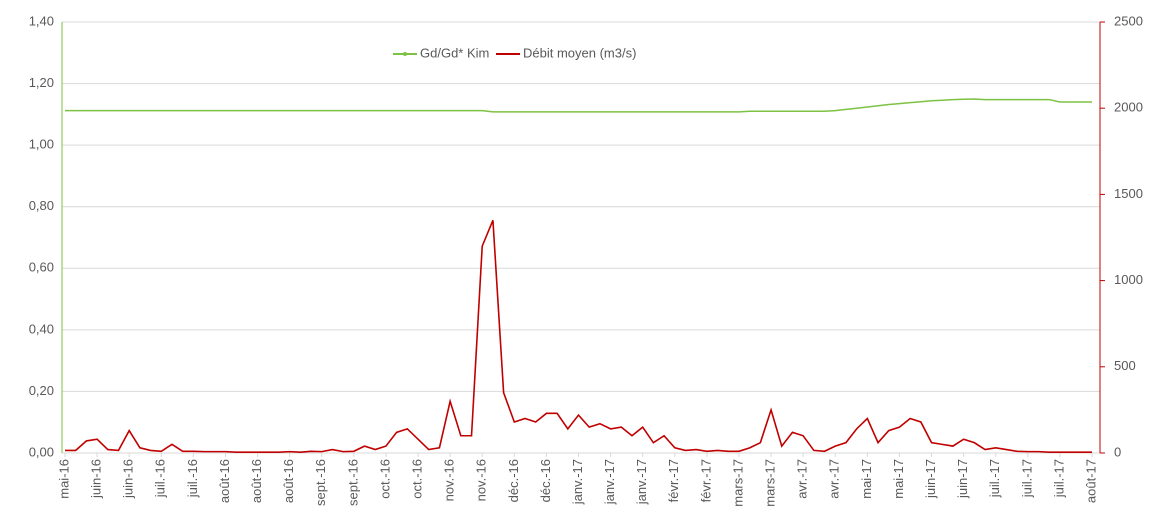 The width and height of the screenshot is (1157, 524). I want to click on y2-tick-label: 500, so click(1125, 365).